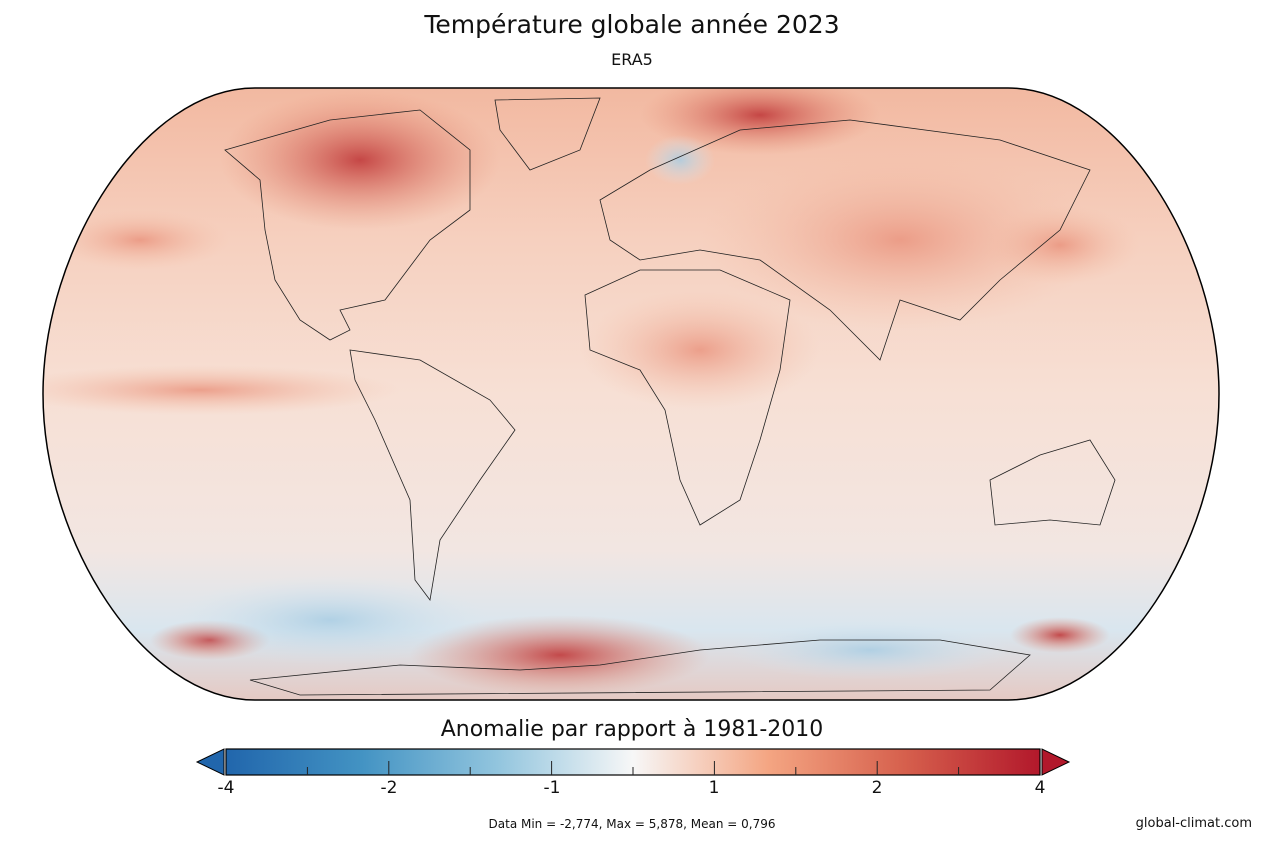  I want to click on colorbar-tick-label: -1, so click(552, 788).